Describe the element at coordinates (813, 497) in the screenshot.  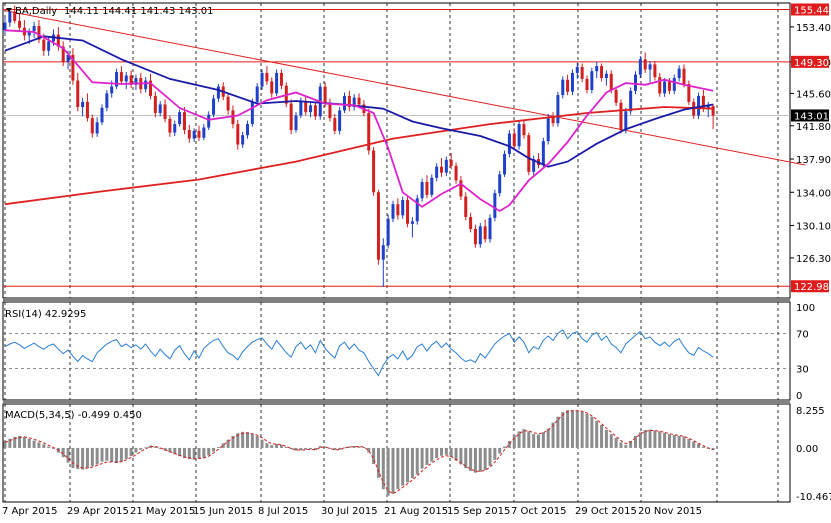
I see `macd-axis-label: -10.467` at that location.